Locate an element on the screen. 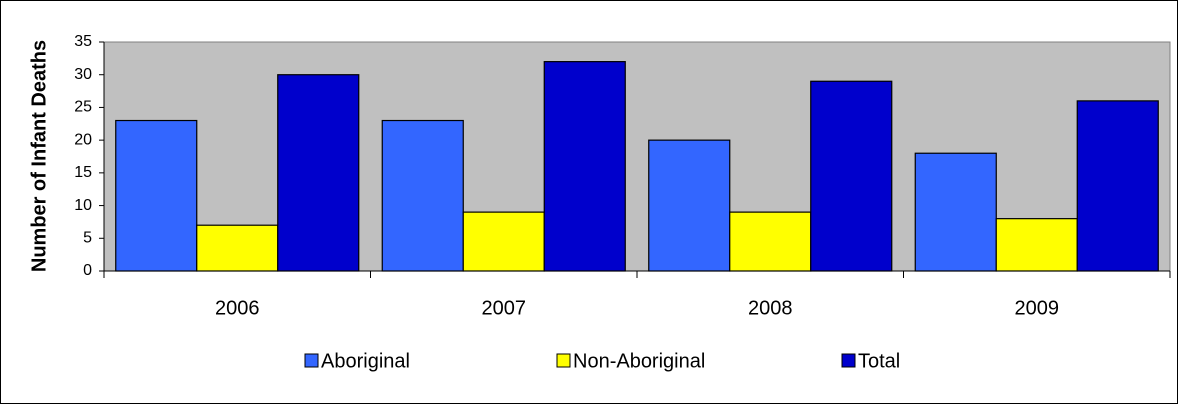  y-tick-label: 10 is located at coordinates (83, 205).